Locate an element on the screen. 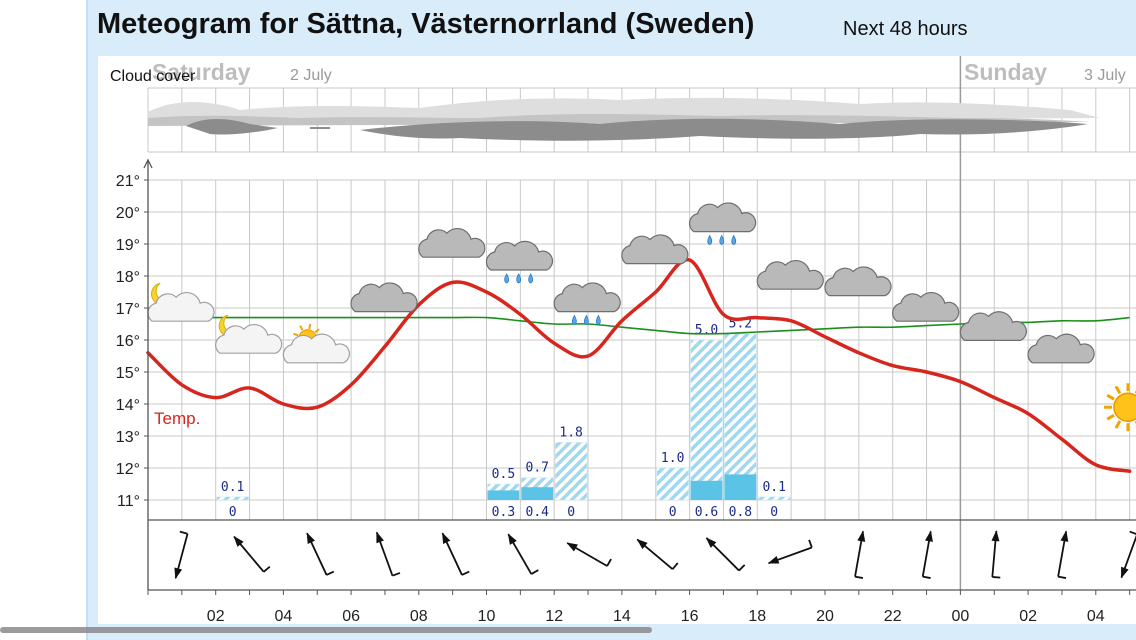  y-tick-label: 14° is located at coordinates (128, 405).